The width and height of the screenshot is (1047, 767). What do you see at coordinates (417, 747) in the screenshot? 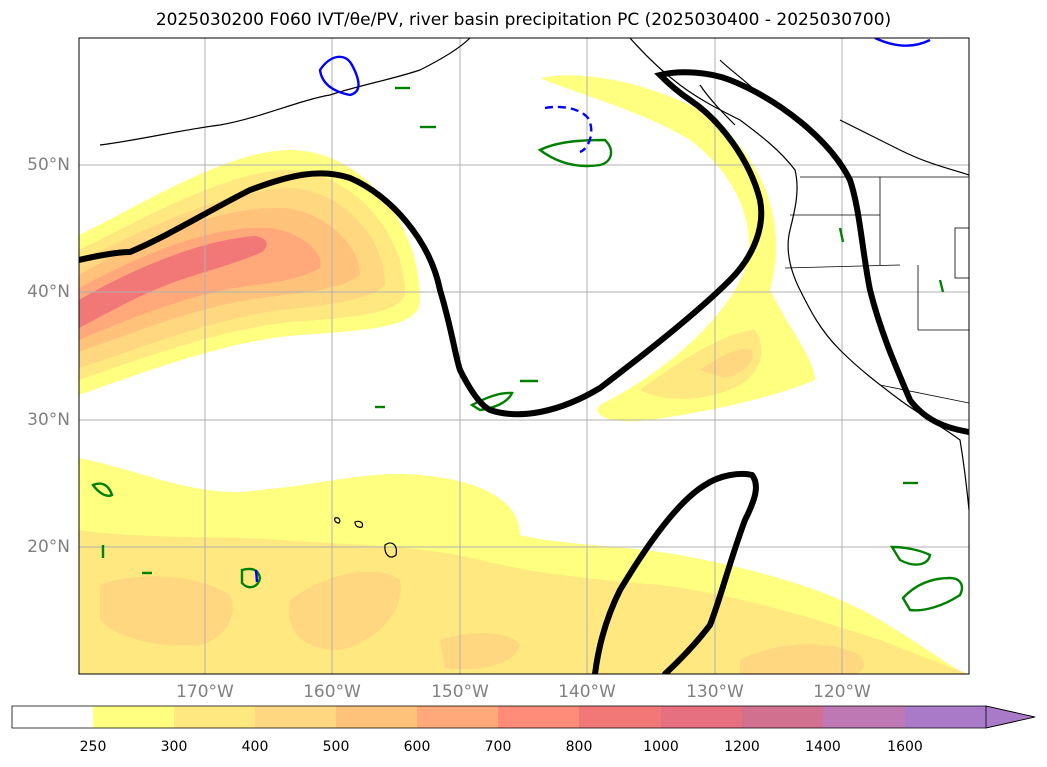
I see `colorbar-label-600: 600` at bounding box center [417, 747].